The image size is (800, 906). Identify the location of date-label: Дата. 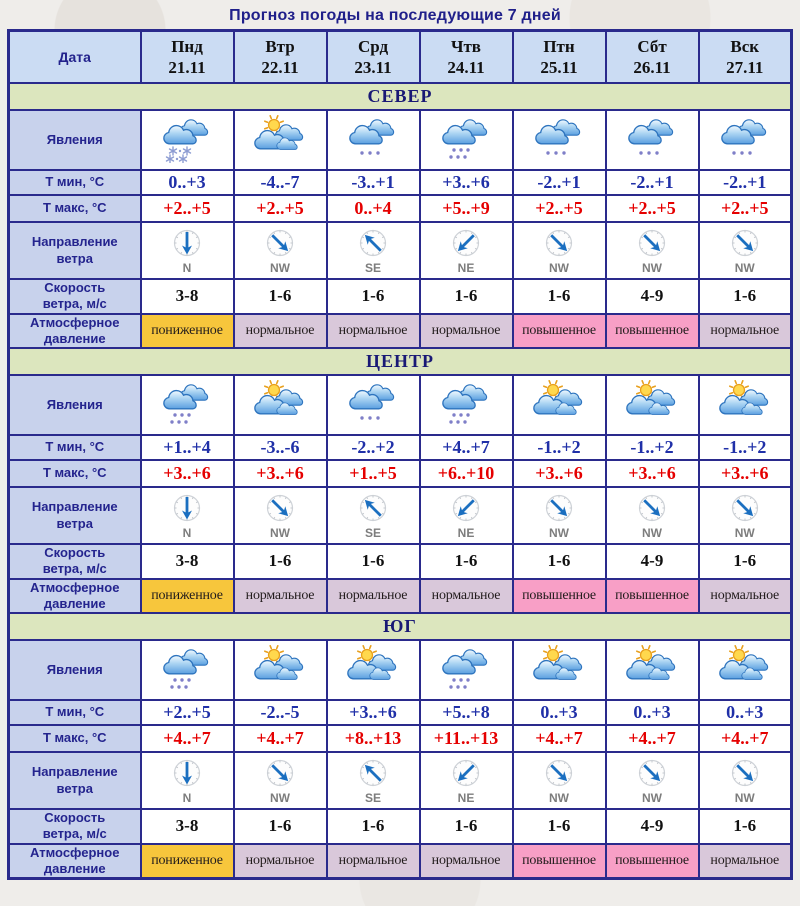
(74, 57).